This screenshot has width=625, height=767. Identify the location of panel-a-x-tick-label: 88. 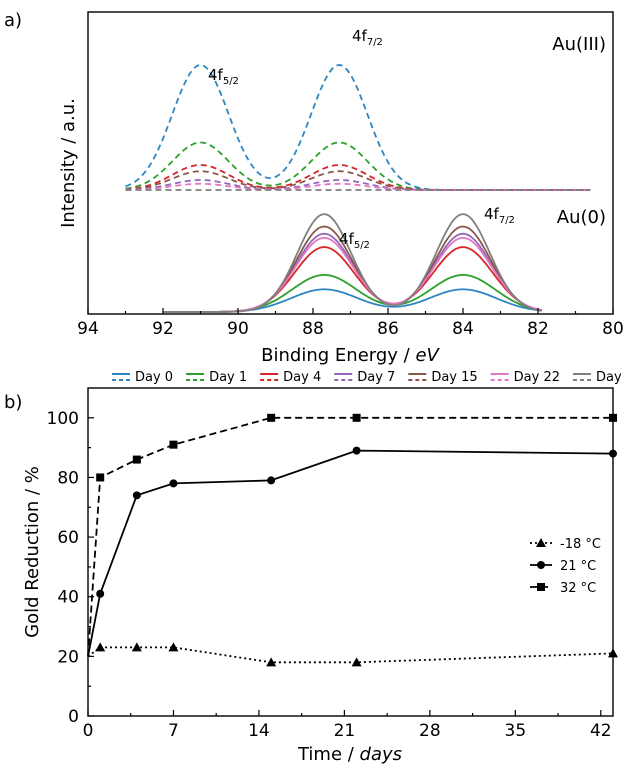
(313, 329).